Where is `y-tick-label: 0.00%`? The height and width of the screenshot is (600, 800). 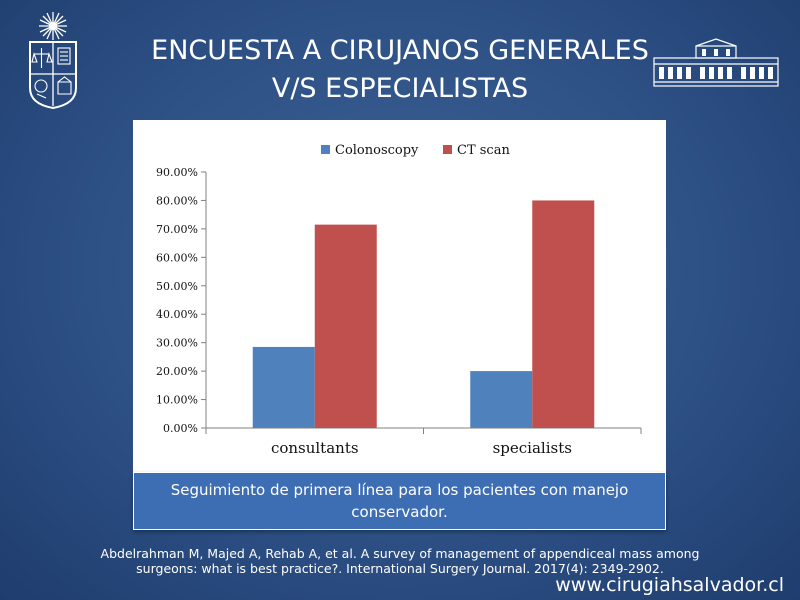
y-tick-label: 0.00% is located at coordinates (180, 428).